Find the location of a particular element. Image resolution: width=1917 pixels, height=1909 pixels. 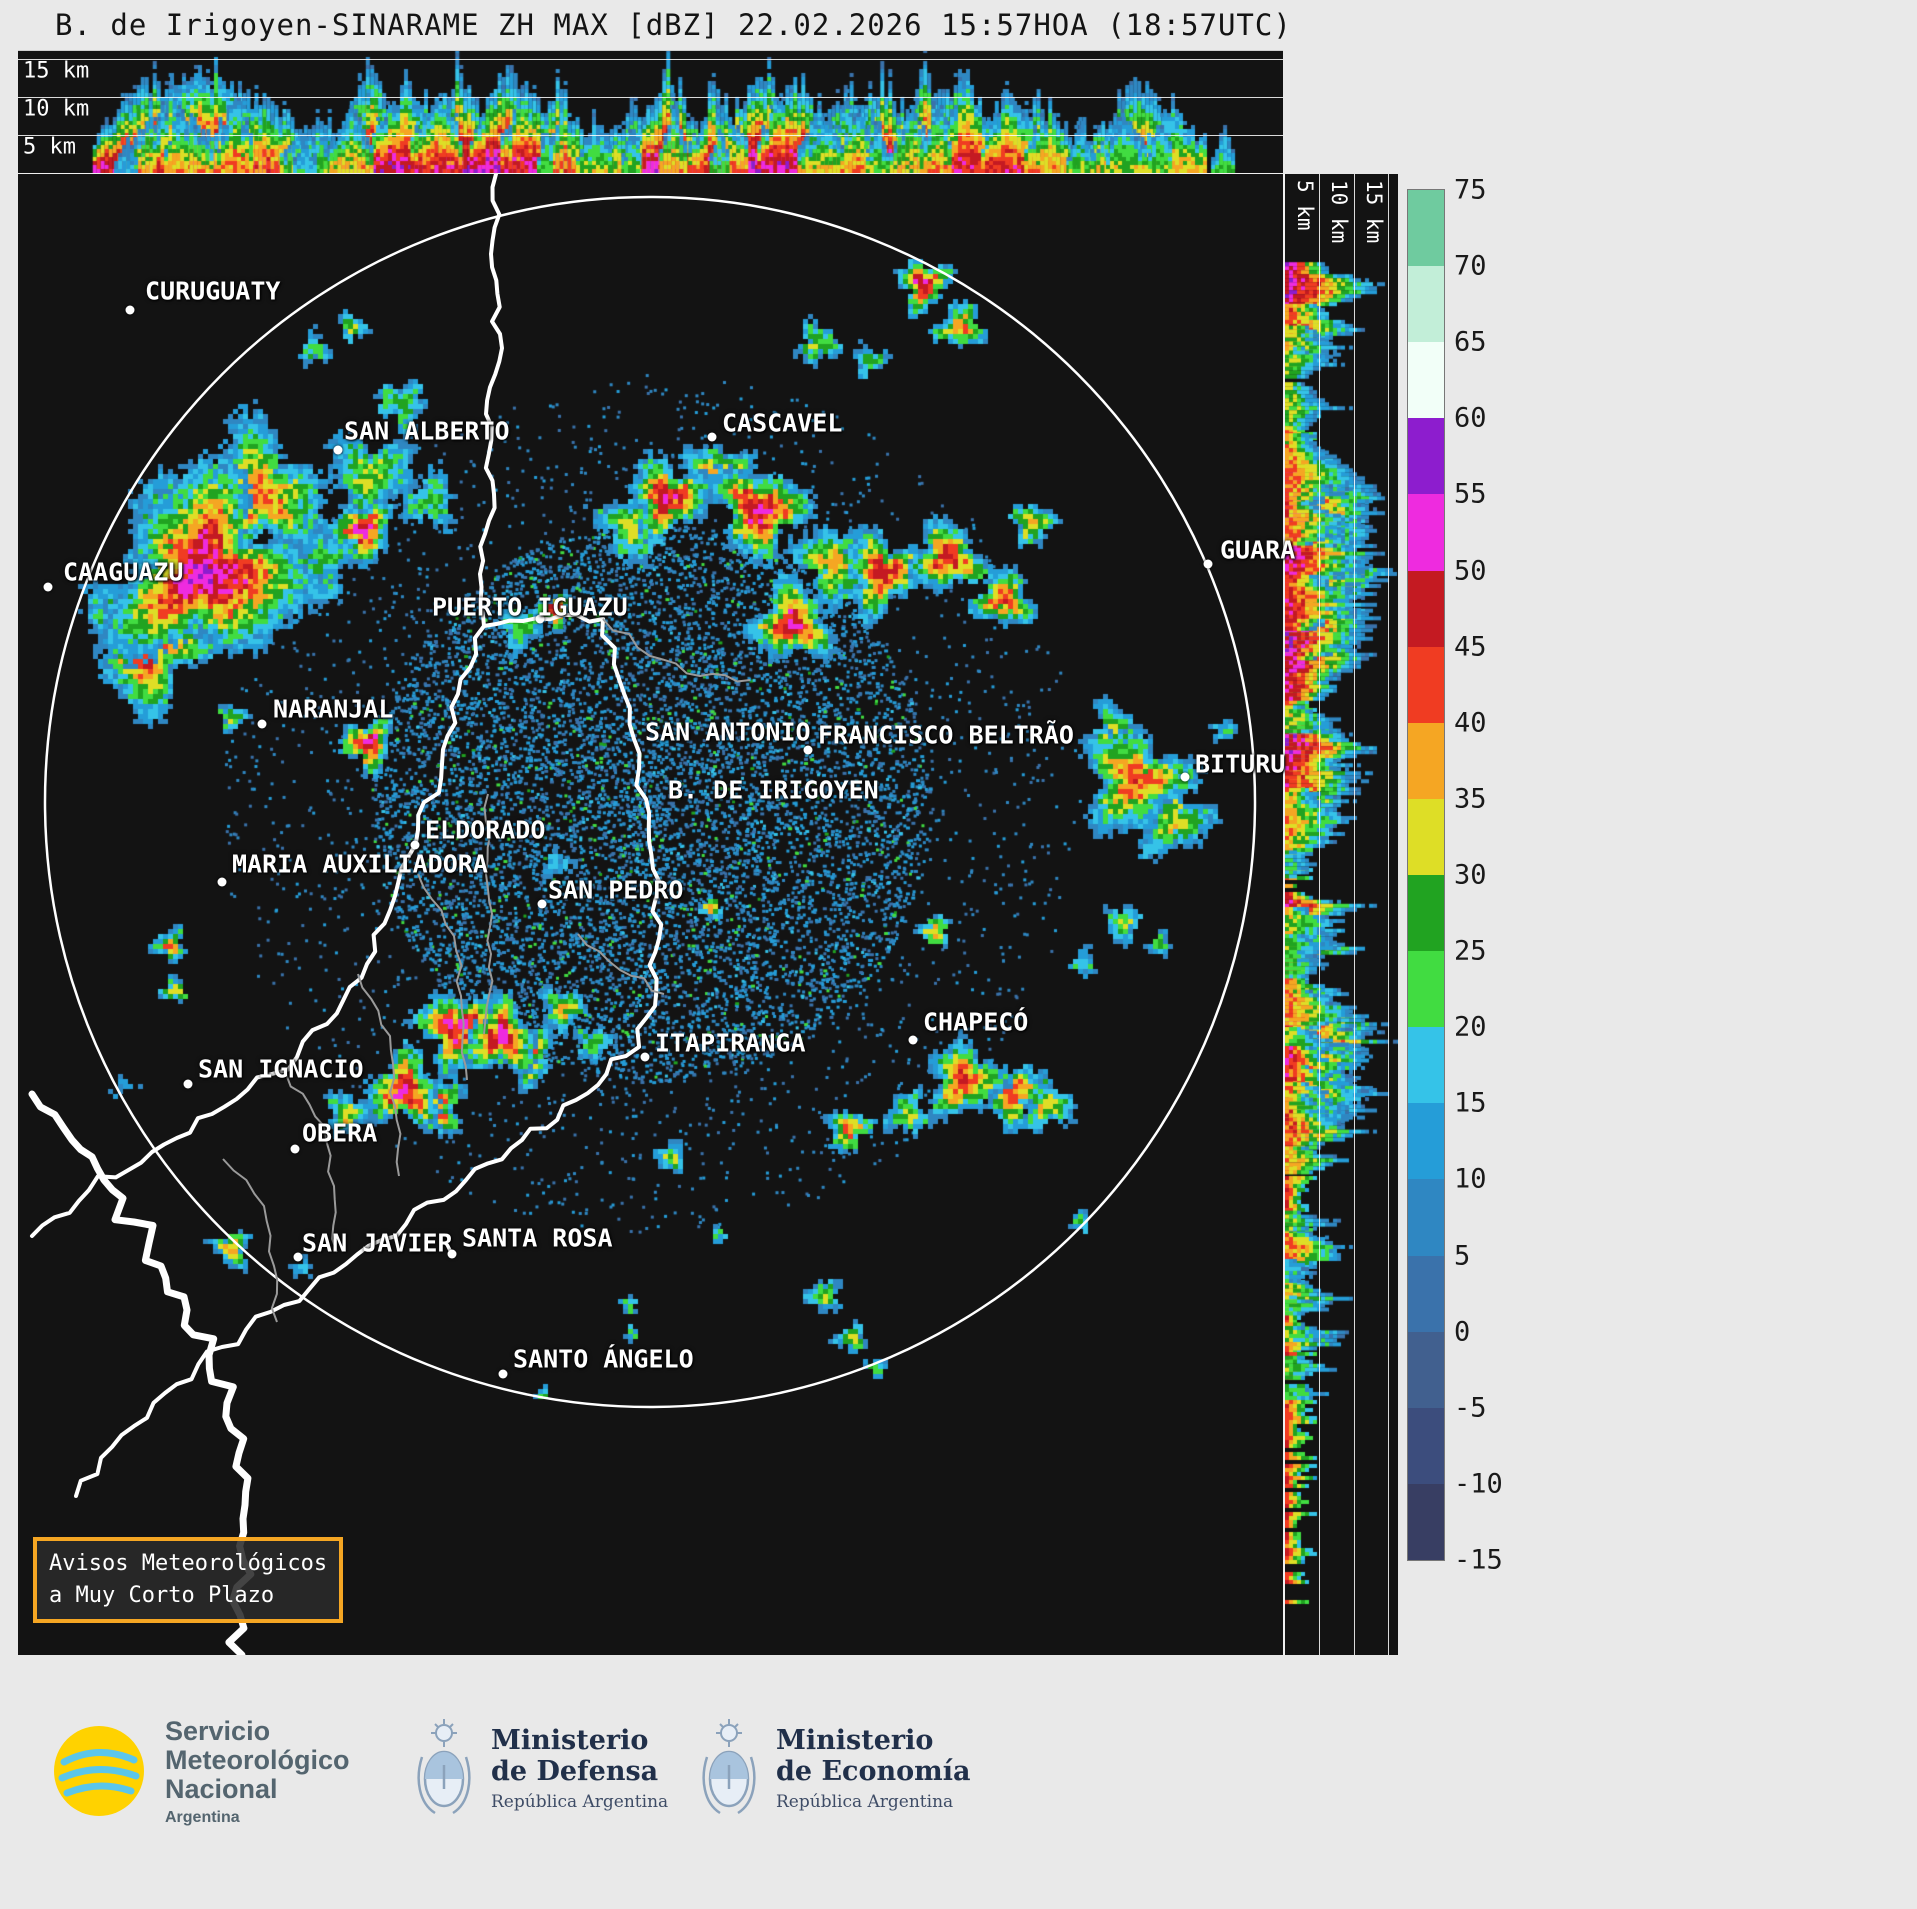

city-label-san-javier: SAN JAVIER is located at coordinates (377, 1243).